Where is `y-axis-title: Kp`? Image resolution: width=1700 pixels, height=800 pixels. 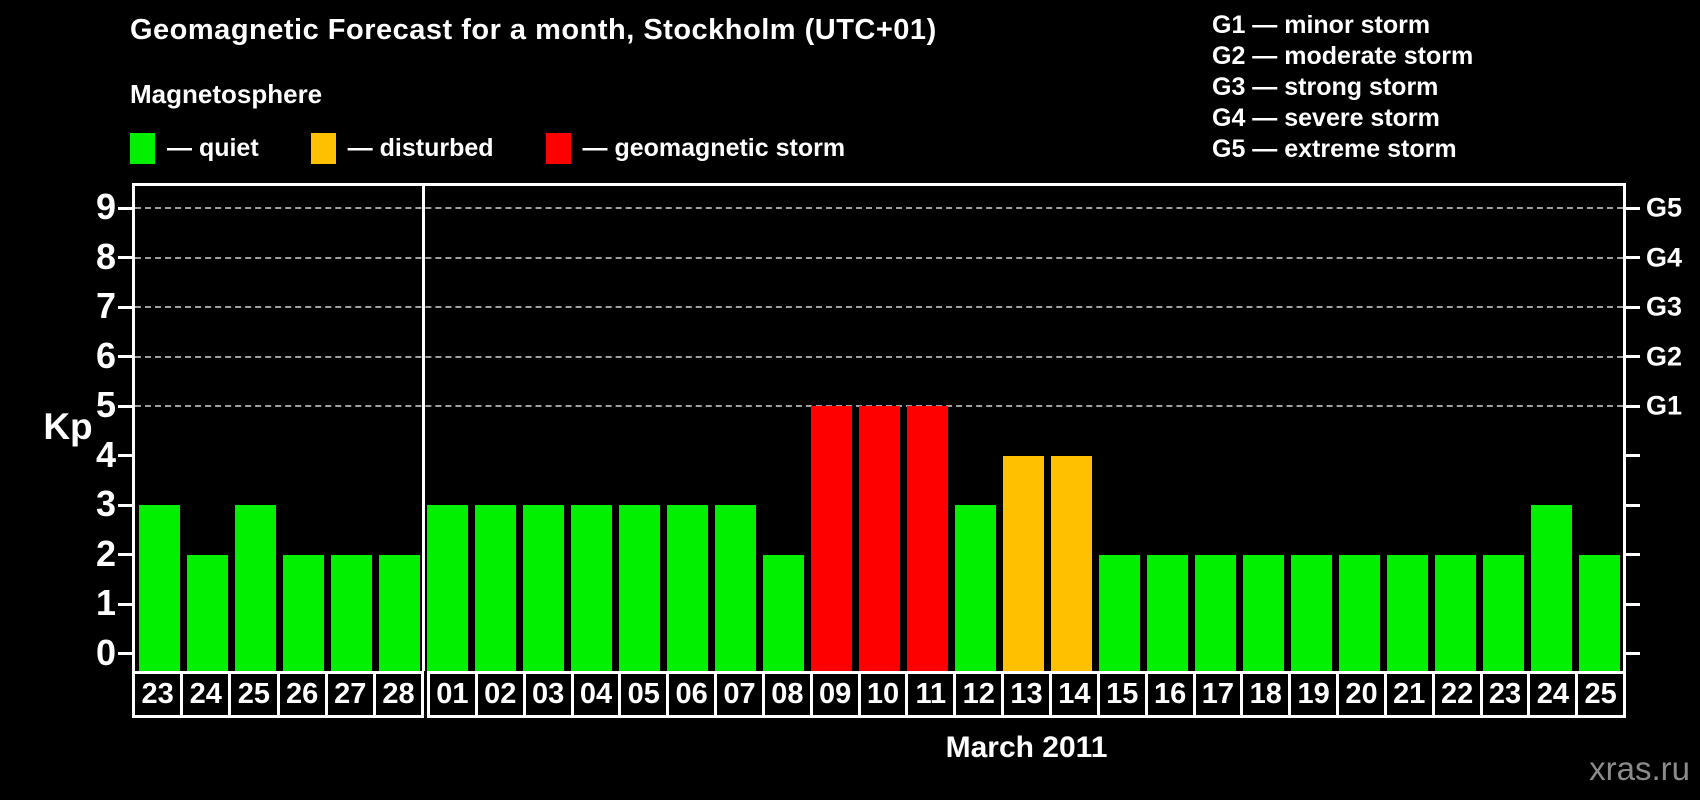
y-axis-title: Kp is located at coordinates (68, 426).